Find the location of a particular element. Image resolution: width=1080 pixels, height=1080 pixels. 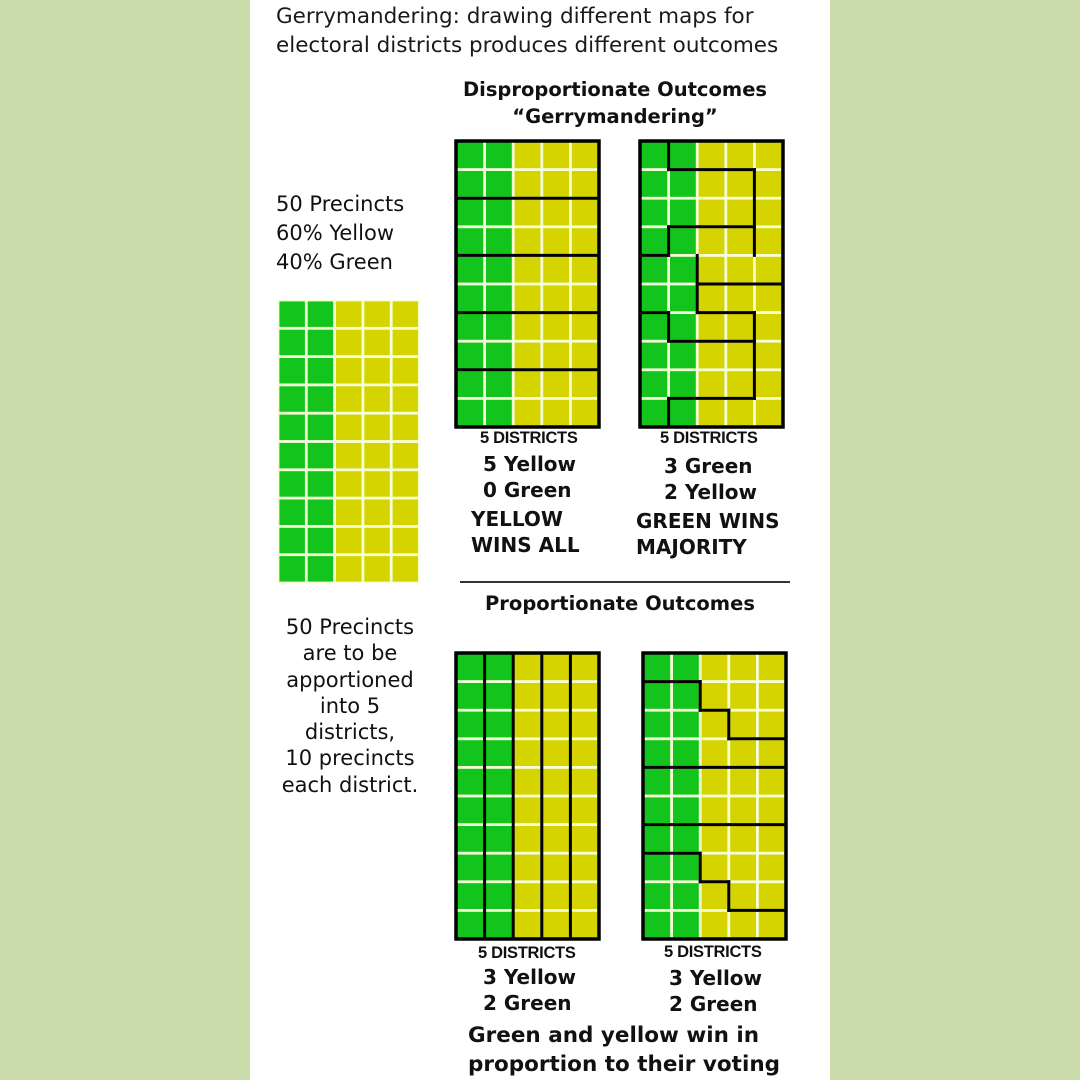

result-line: 2 Yellow is located at coordinates (711, 492).